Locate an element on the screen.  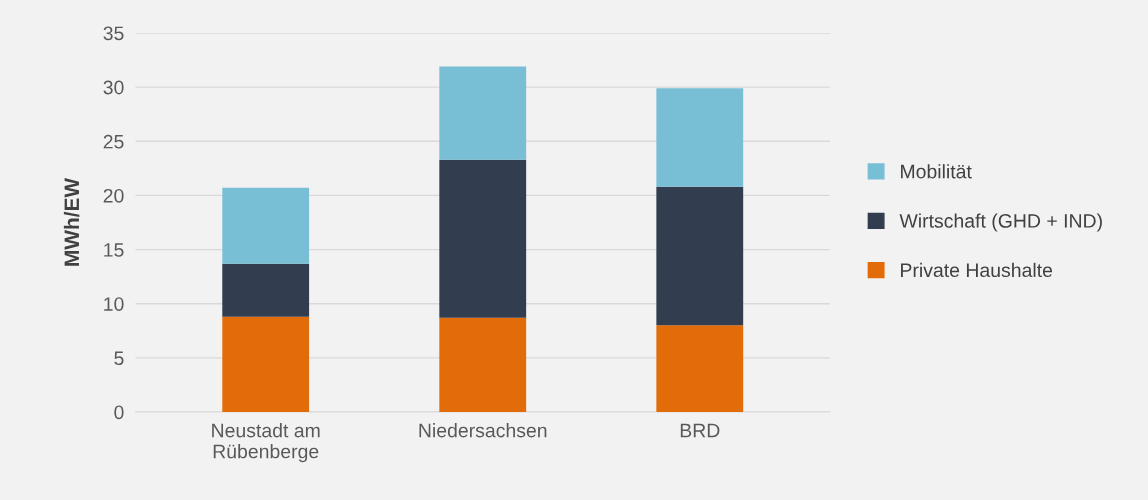
legend-label: Private Haushalte is located at coordinates (977, 270).